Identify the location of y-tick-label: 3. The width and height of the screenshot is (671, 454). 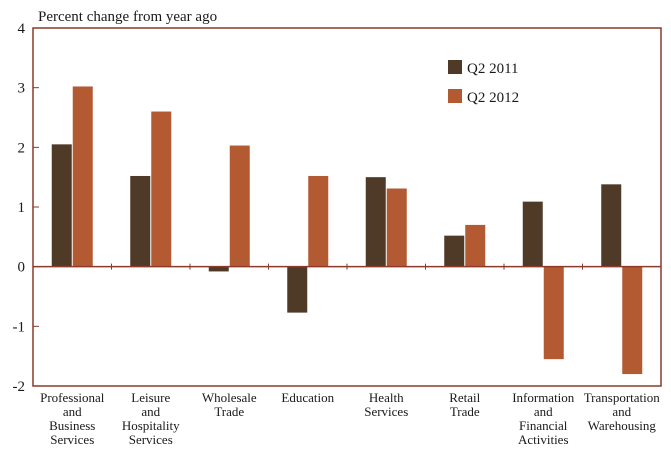
(22, 89).